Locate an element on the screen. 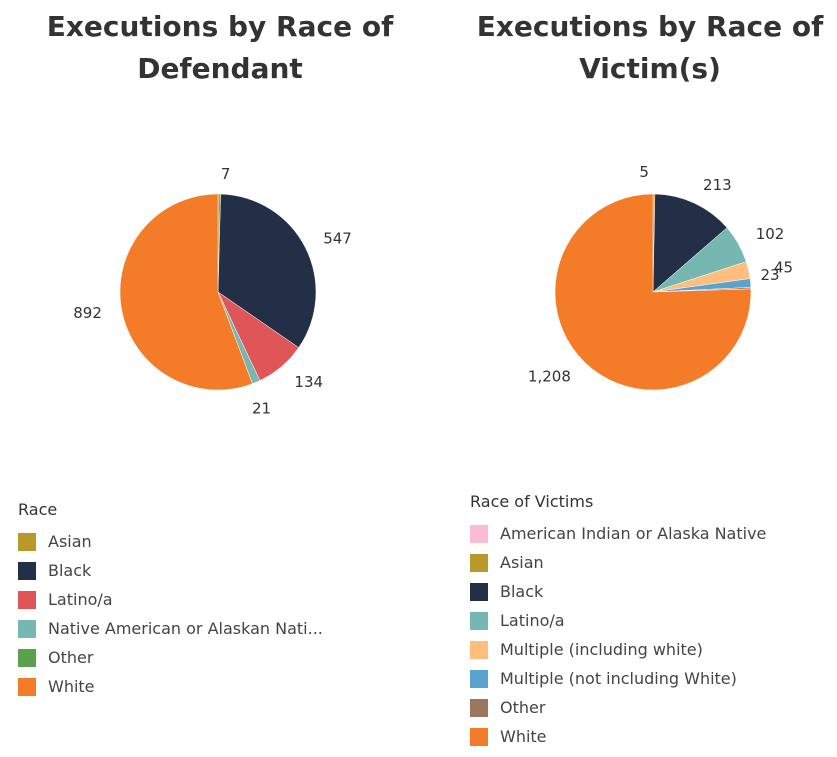  pie-data-label: 5 is located at coordinates (644, 172).